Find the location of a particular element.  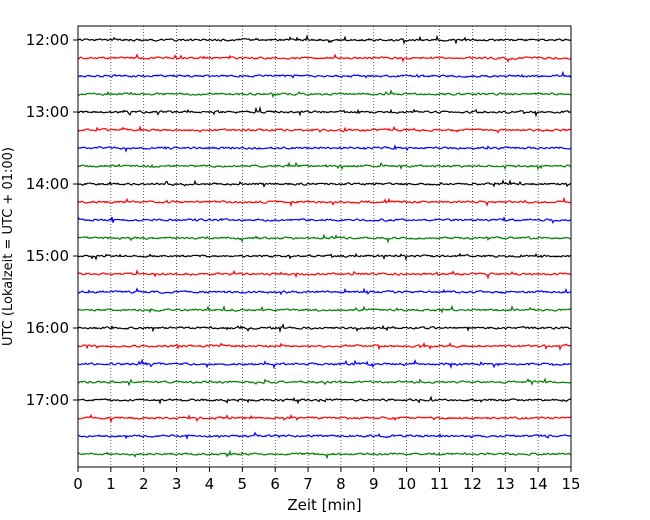

x-tick-label: 8 is located at coordinates (341, 484).